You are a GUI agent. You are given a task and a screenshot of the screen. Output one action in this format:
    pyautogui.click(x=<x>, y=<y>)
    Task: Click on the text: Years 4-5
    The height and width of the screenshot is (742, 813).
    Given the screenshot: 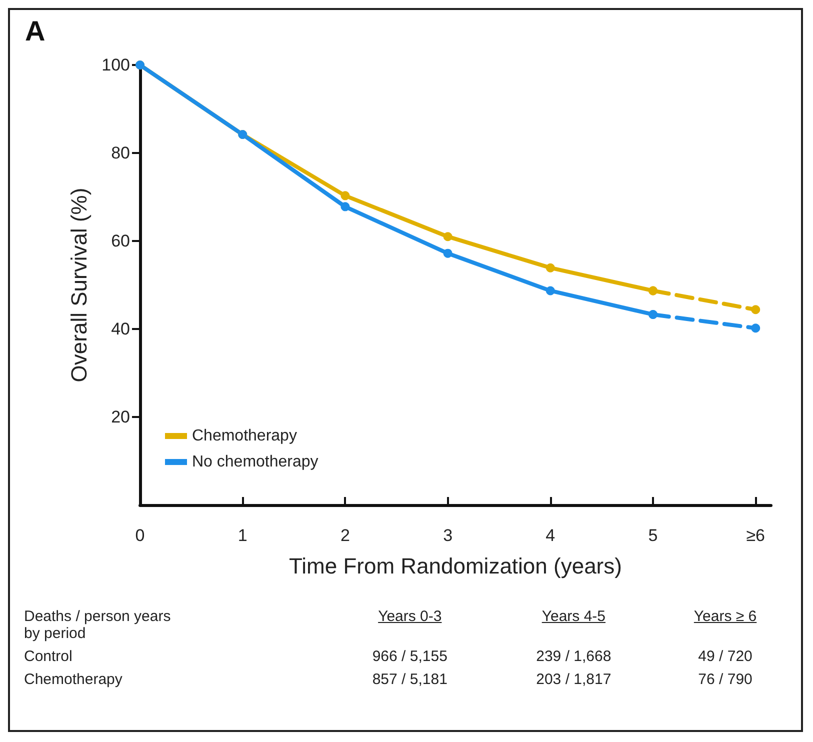 What is the action you would take?
    pyautogui.click(x=574, y=616)
    